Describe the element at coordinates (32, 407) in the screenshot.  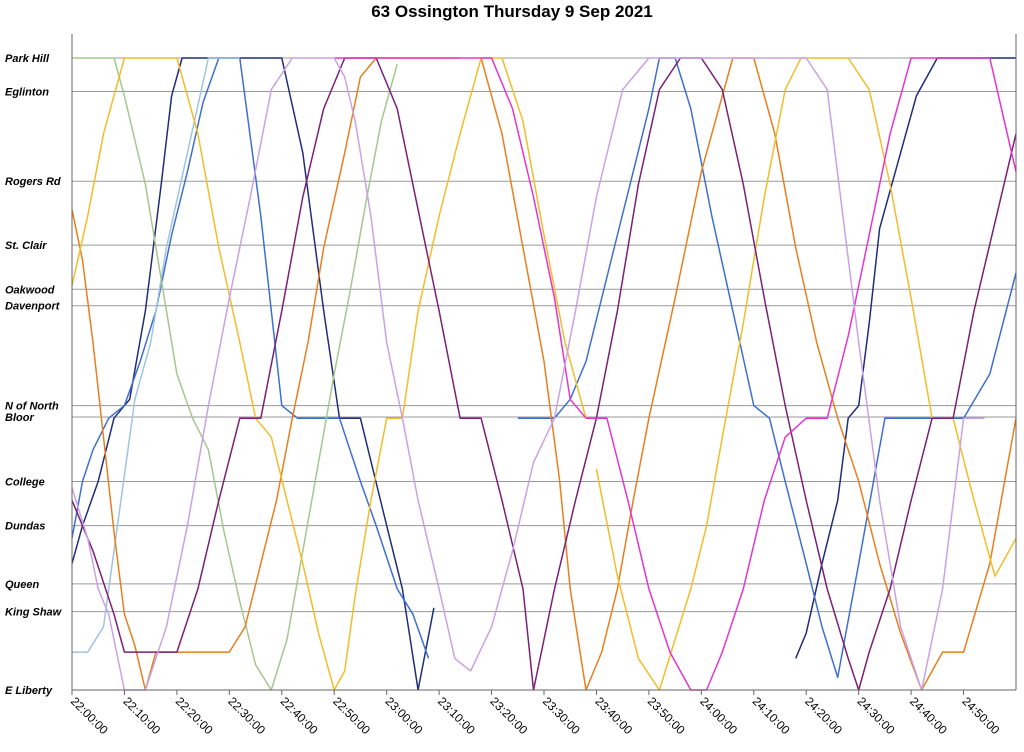
I see `stop-label: N of North` at that location.